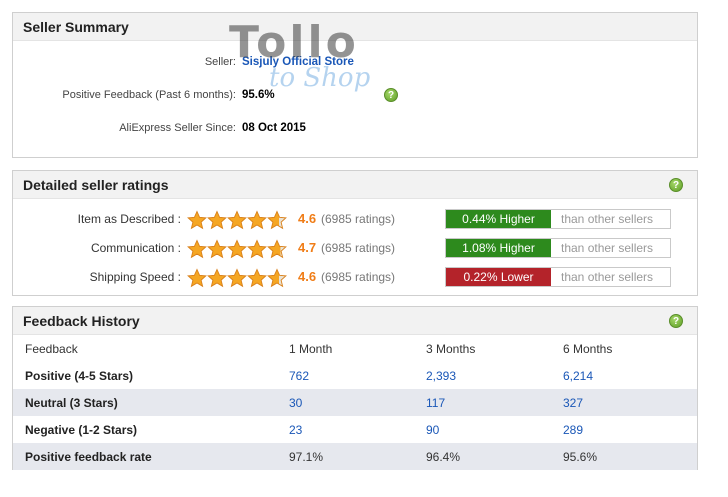 This screenshot has height=497, width=728. Describe the element at coordinates (355, 429) in the screenshot. I see `table-row: Negative (1-2 Stars) 23 90 289` at that location.